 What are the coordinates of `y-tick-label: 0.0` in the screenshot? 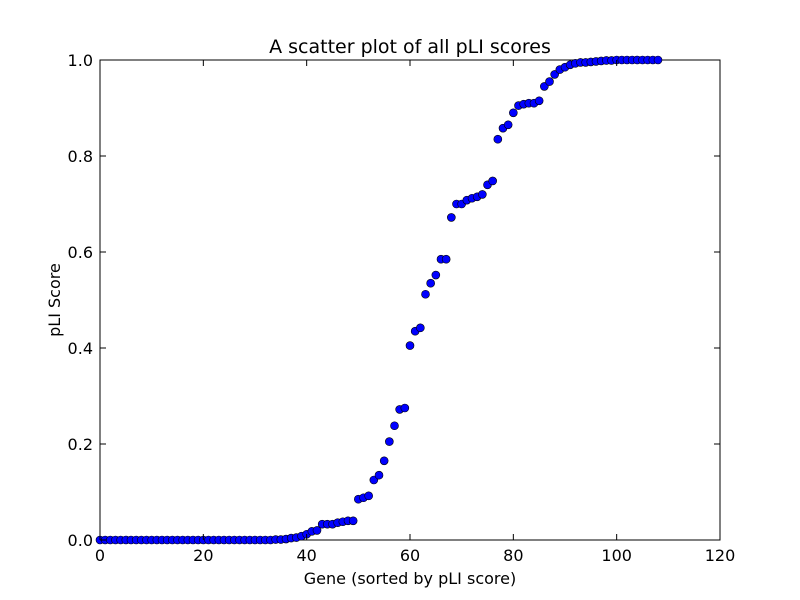 It's located at (80, 540).